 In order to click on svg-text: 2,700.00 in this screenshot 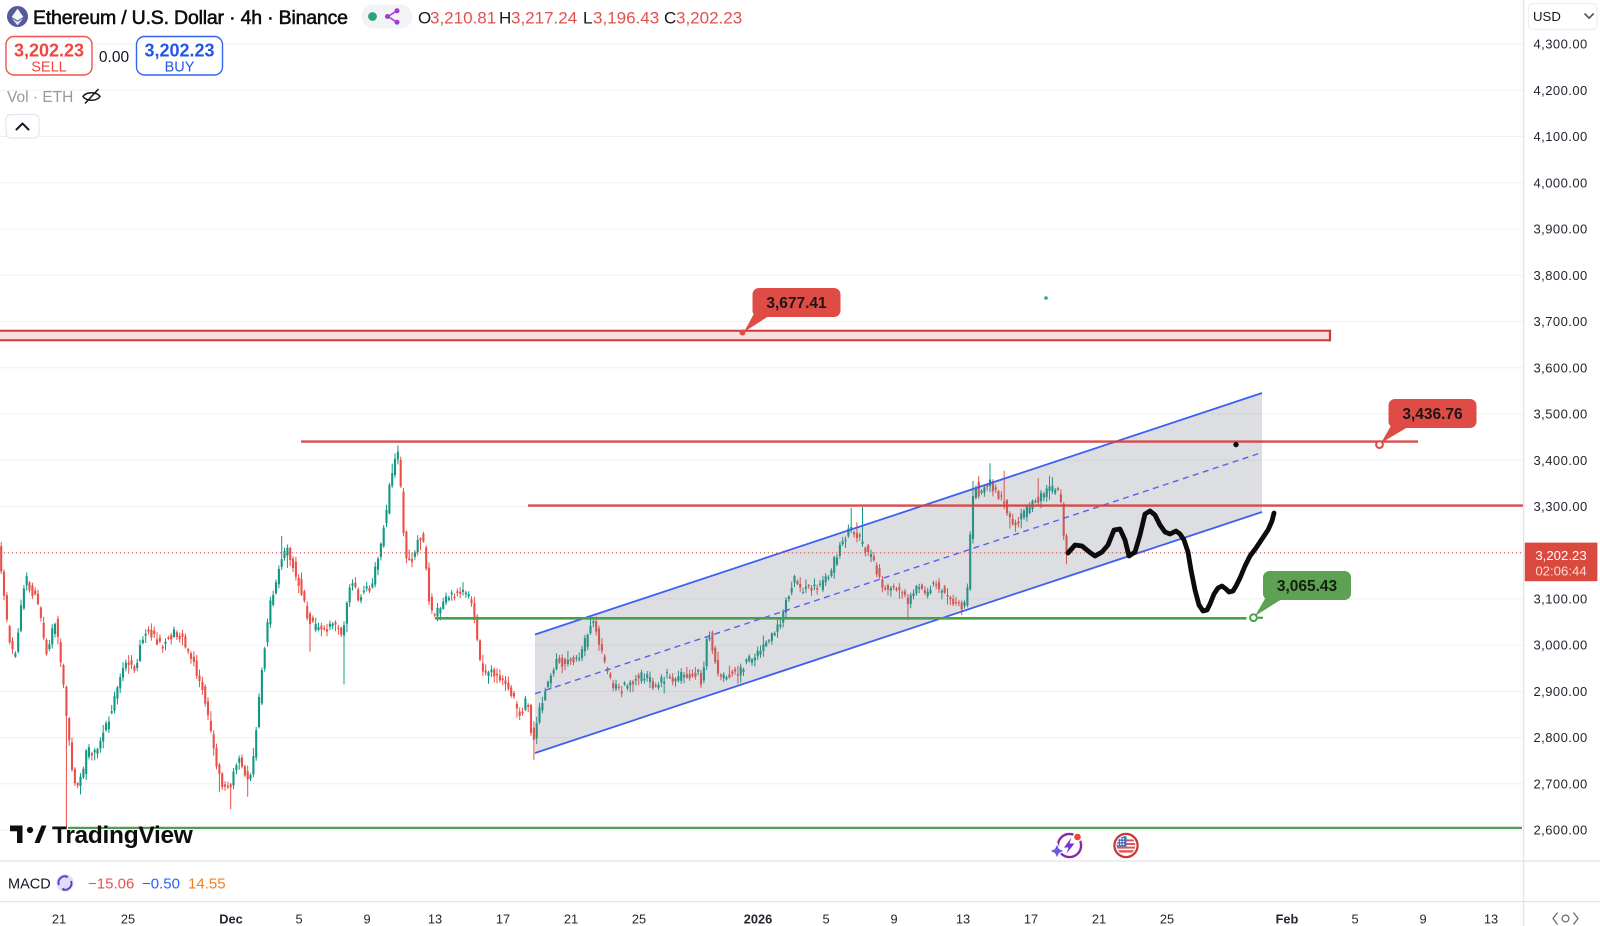, I will do `click(1561, 783)`.